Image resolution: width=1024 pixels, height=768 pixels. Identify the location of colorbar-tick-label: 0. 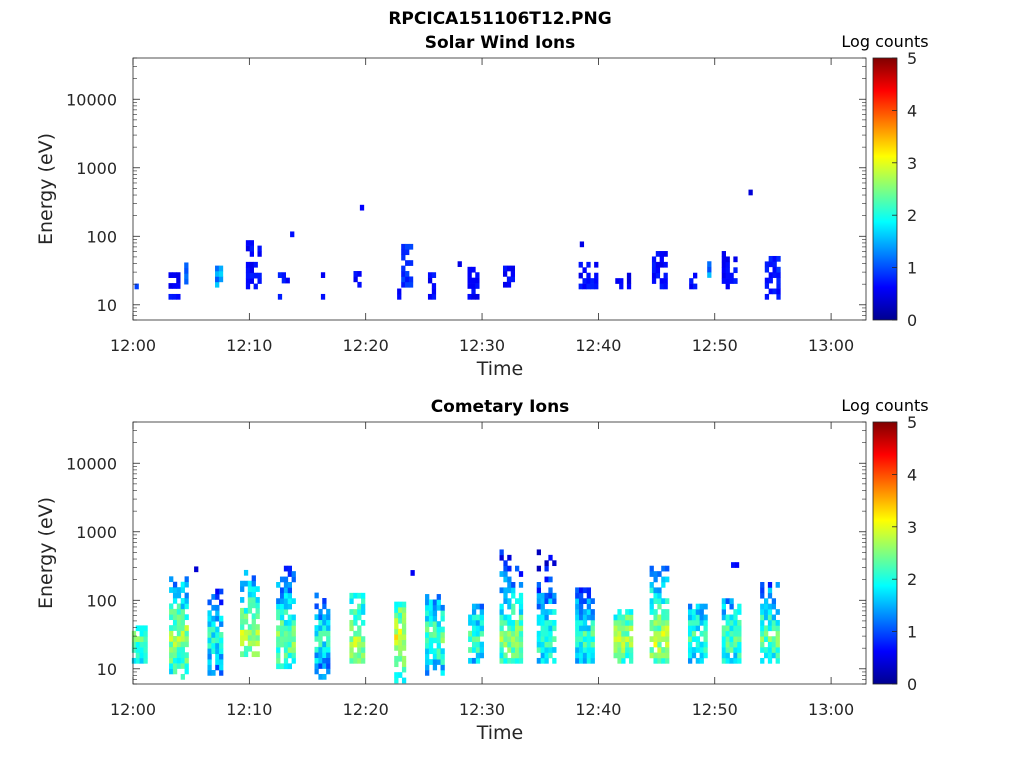
(912, 684).